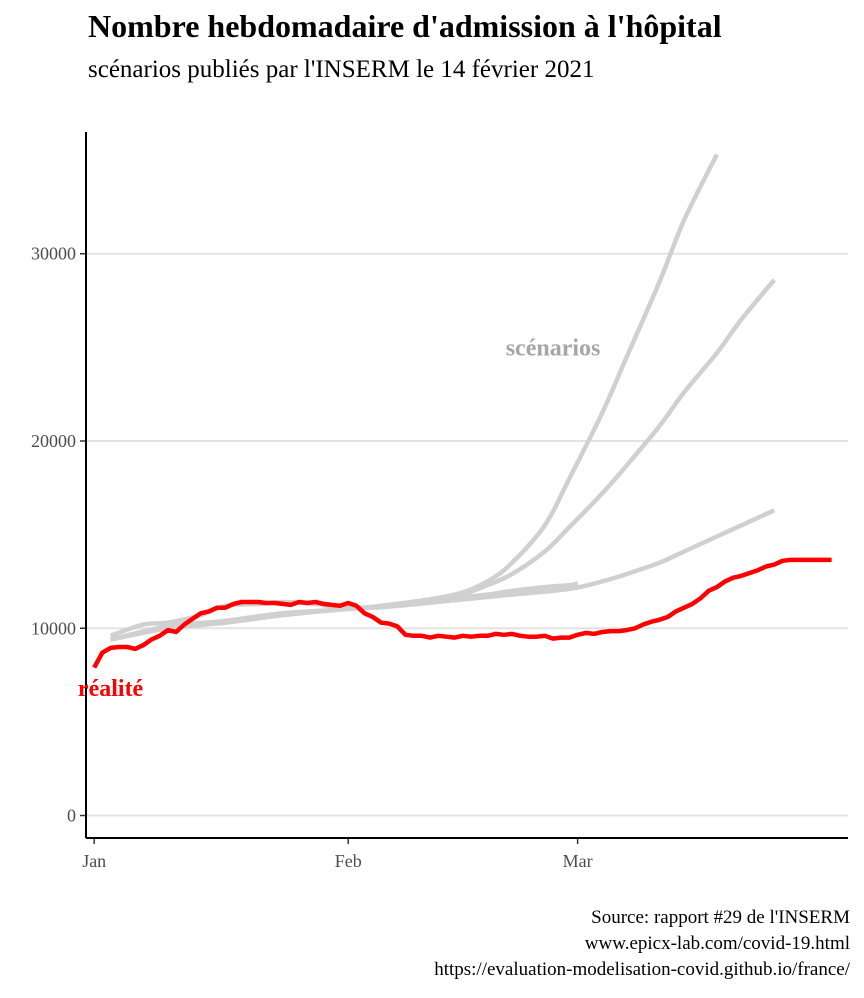  Describe the element at coordinates (553, 348) in the screenshot. I see `annotation-scenarios: scénarios` at that location.